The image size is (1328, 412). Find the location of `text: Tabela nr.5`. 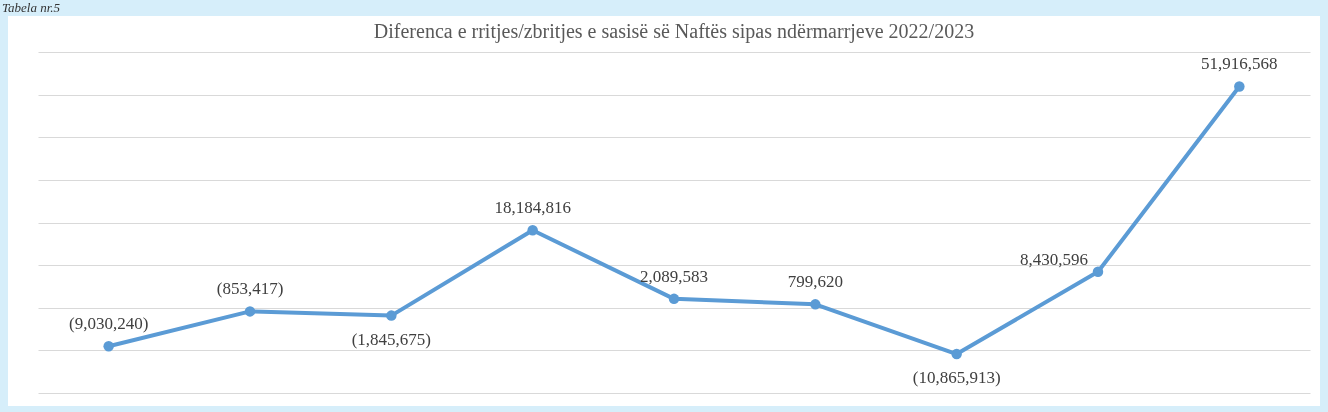

text: Tabela nr.5 is located at coordinates (31, 8).